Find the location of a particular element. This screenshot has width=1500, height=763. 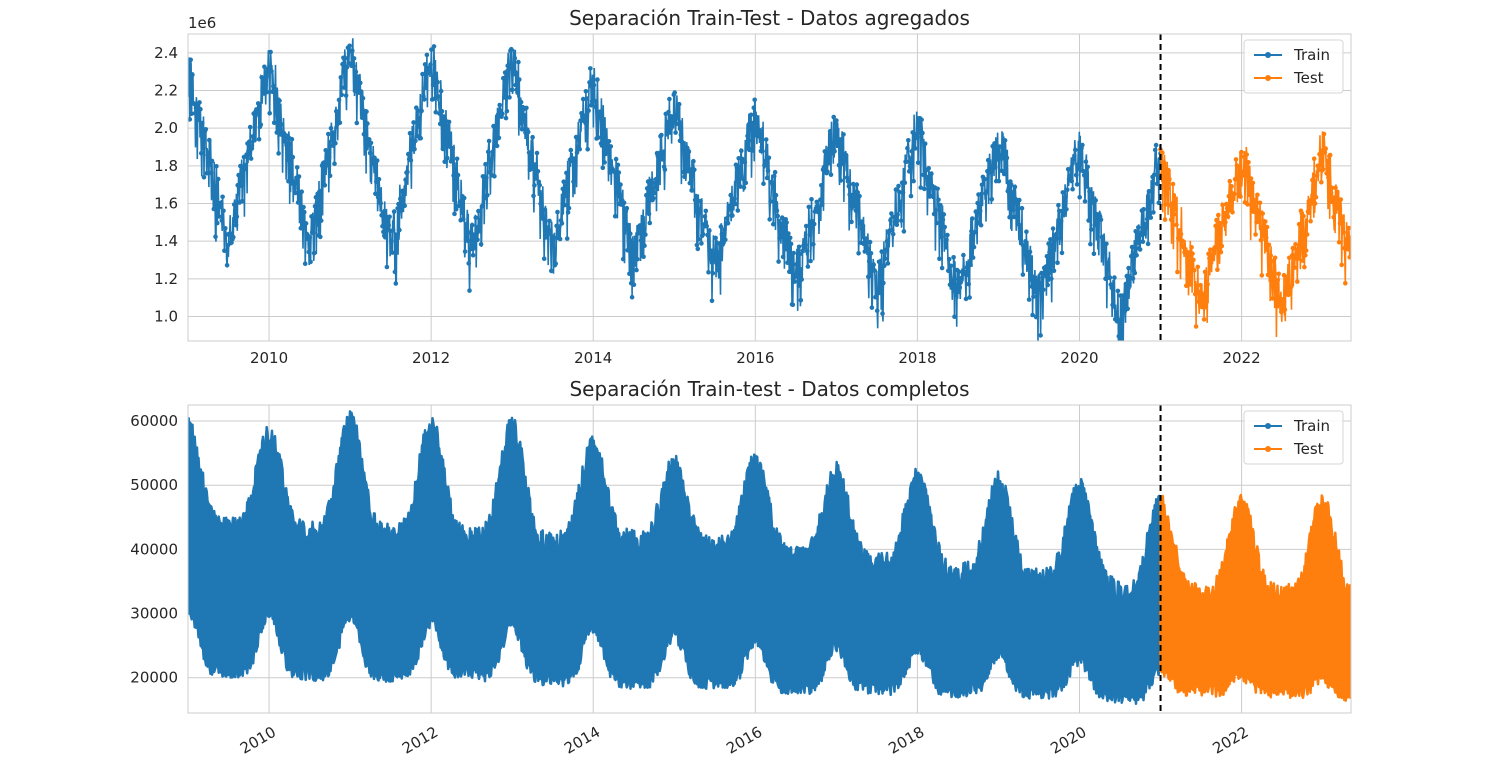

chart-title: Separación Train-Test - Datos agregados is located at coordinates (769, 18).